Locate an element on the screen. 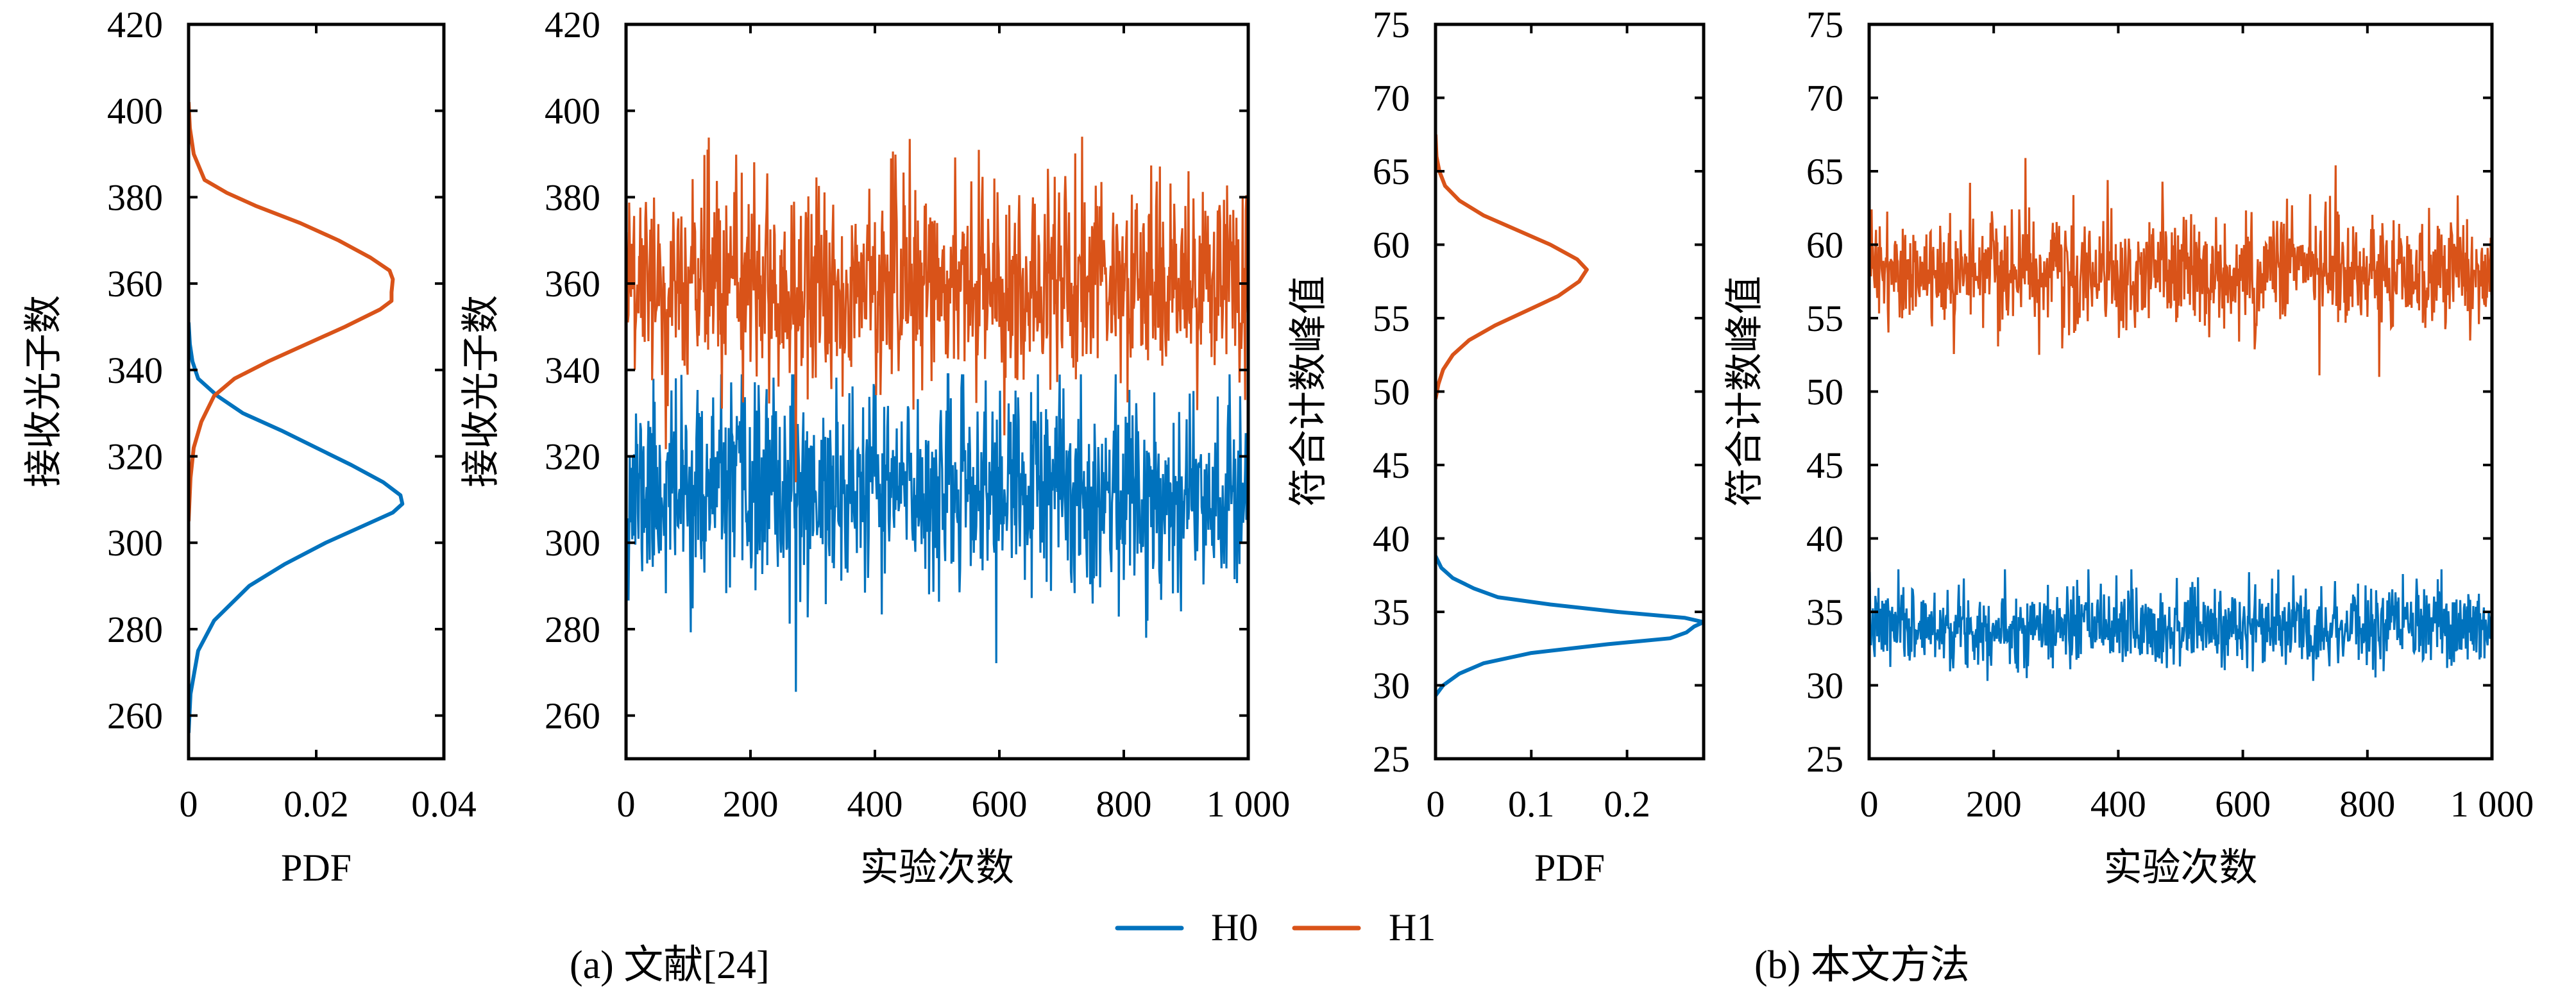 The height and width of the screenshot is (989, 2576). panel-b-pdf: 0 0.1 0.2 25 30 35 40 45 50 55 60 65 70 75 PDF 符合计数峰值 is located at coordinates (1496, 447).